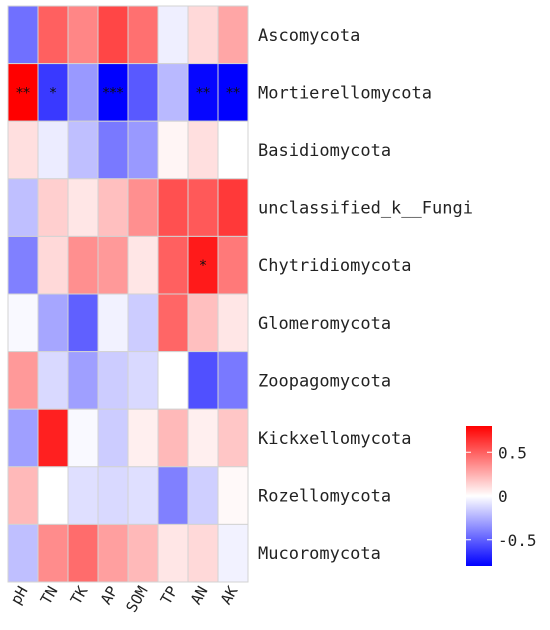  What do you see at coordinates (113, 438) in the screenshot?
I see `heatmap-cell-kickxellomycota-ap` at bounding box center [113, 438].